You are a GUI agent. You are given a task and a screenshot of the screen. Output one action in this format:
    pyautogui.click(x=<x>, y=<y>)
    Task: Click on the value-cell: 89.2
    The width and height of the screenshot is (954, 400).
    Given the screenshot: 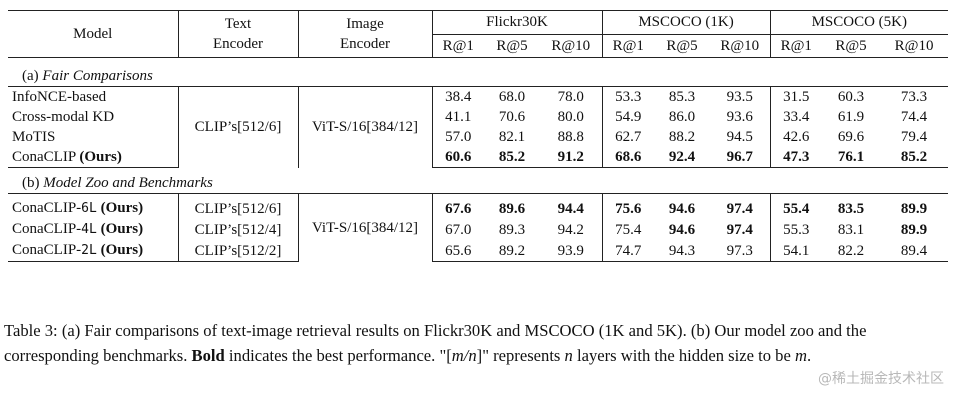 What is the action you would take?
    pyautogui.click(x=512, y=251)
    